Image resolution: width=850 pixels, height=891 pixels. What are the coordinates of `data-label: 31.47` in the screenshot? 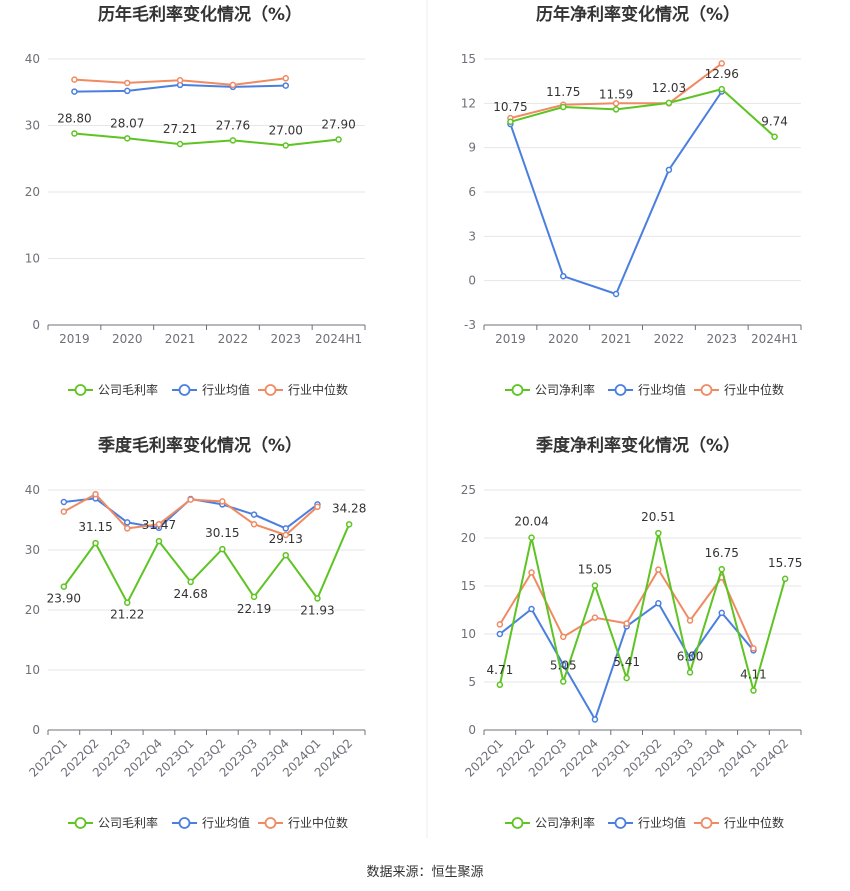 It's located at (159, 525).